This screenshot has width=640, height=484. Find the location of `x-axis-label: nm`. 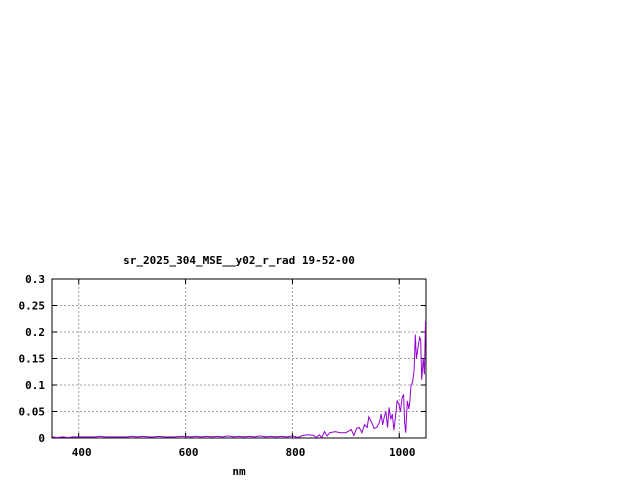

x-axis-label: nm is located at coordinates (239, 471).